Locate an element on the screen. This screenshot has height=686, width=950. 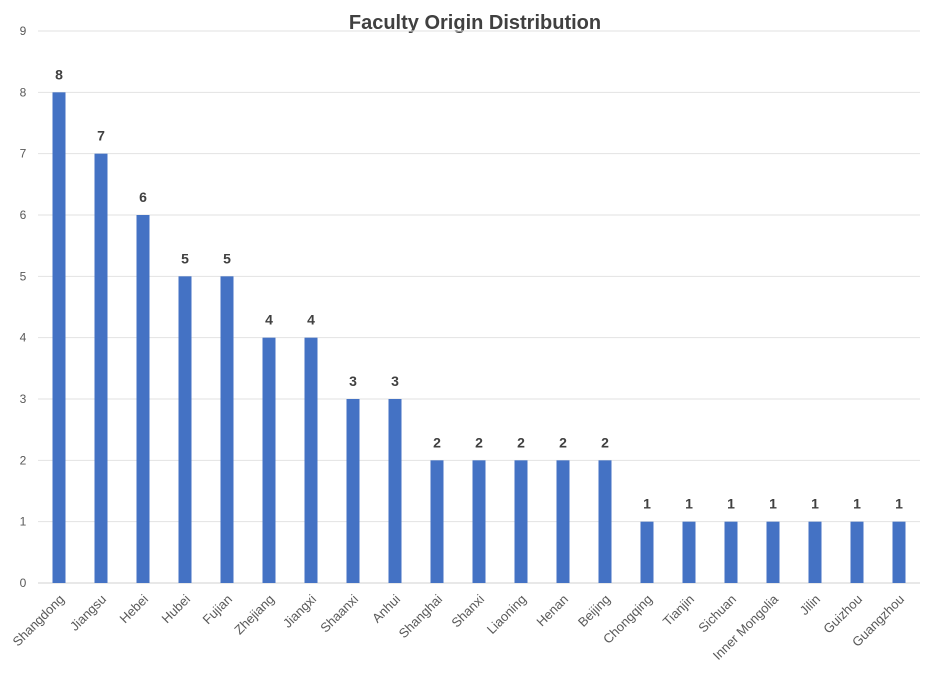
y-tick-label: 2 is located at coordinates (23, 460).